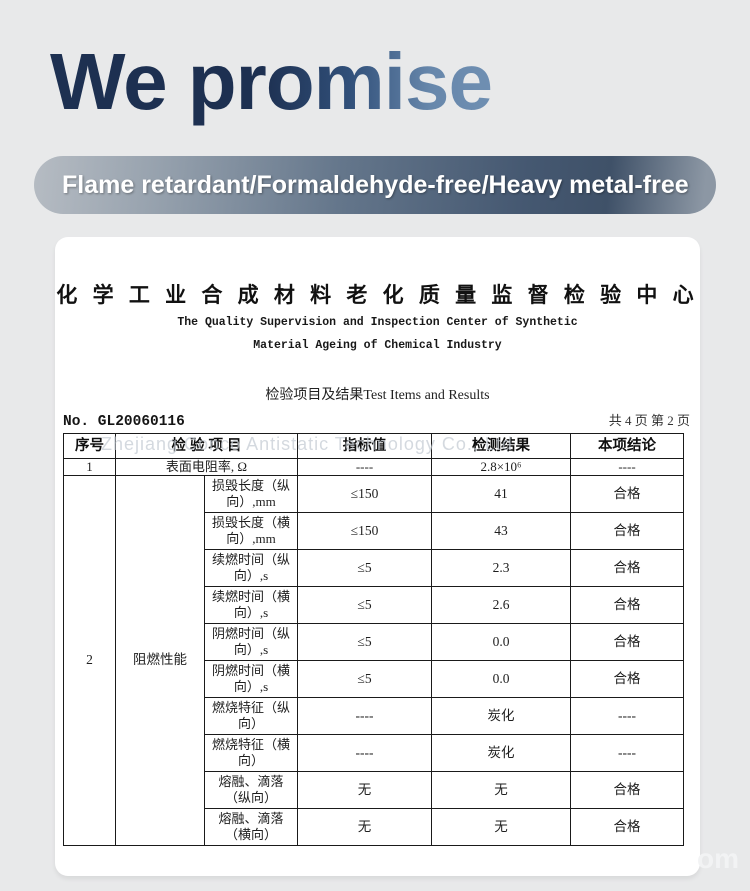 This screenshot has width=750, height=891. I want to click on cell-group-no: 2, so click(89, 661).